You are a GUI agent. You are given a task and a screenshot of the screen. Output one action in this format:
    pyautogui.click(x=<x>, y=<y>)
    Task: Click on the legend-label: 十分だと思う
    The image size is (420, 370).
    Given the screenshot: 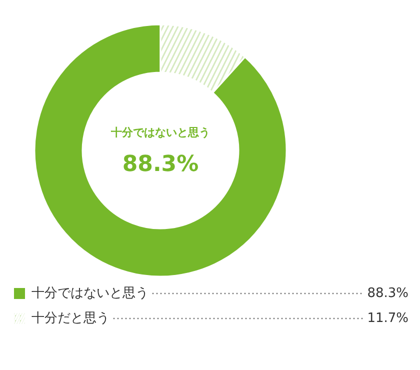 What is the action you would take?
    pyautogui.click(x=71, y=318)
    